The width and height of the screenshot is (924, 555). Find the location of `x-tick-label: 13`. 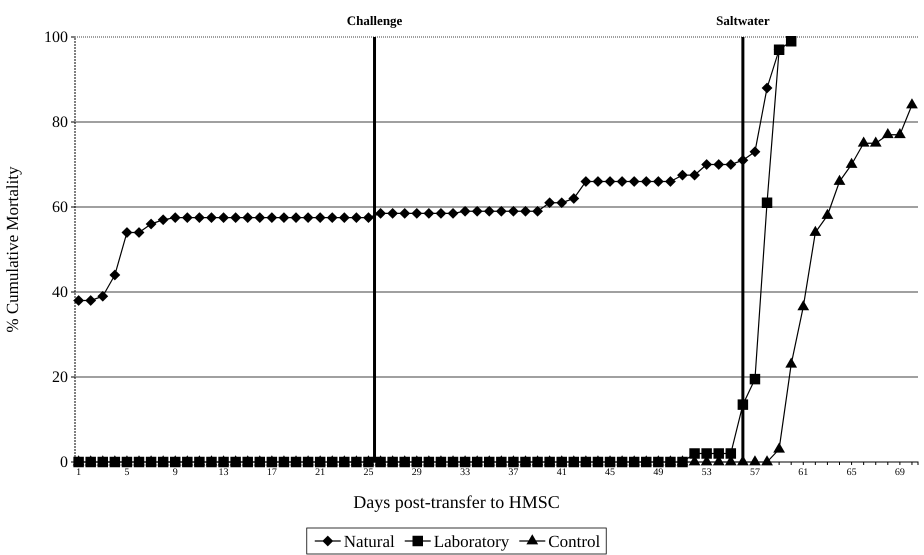

x-tick-label: 13 is located at coordinates (223, 472).